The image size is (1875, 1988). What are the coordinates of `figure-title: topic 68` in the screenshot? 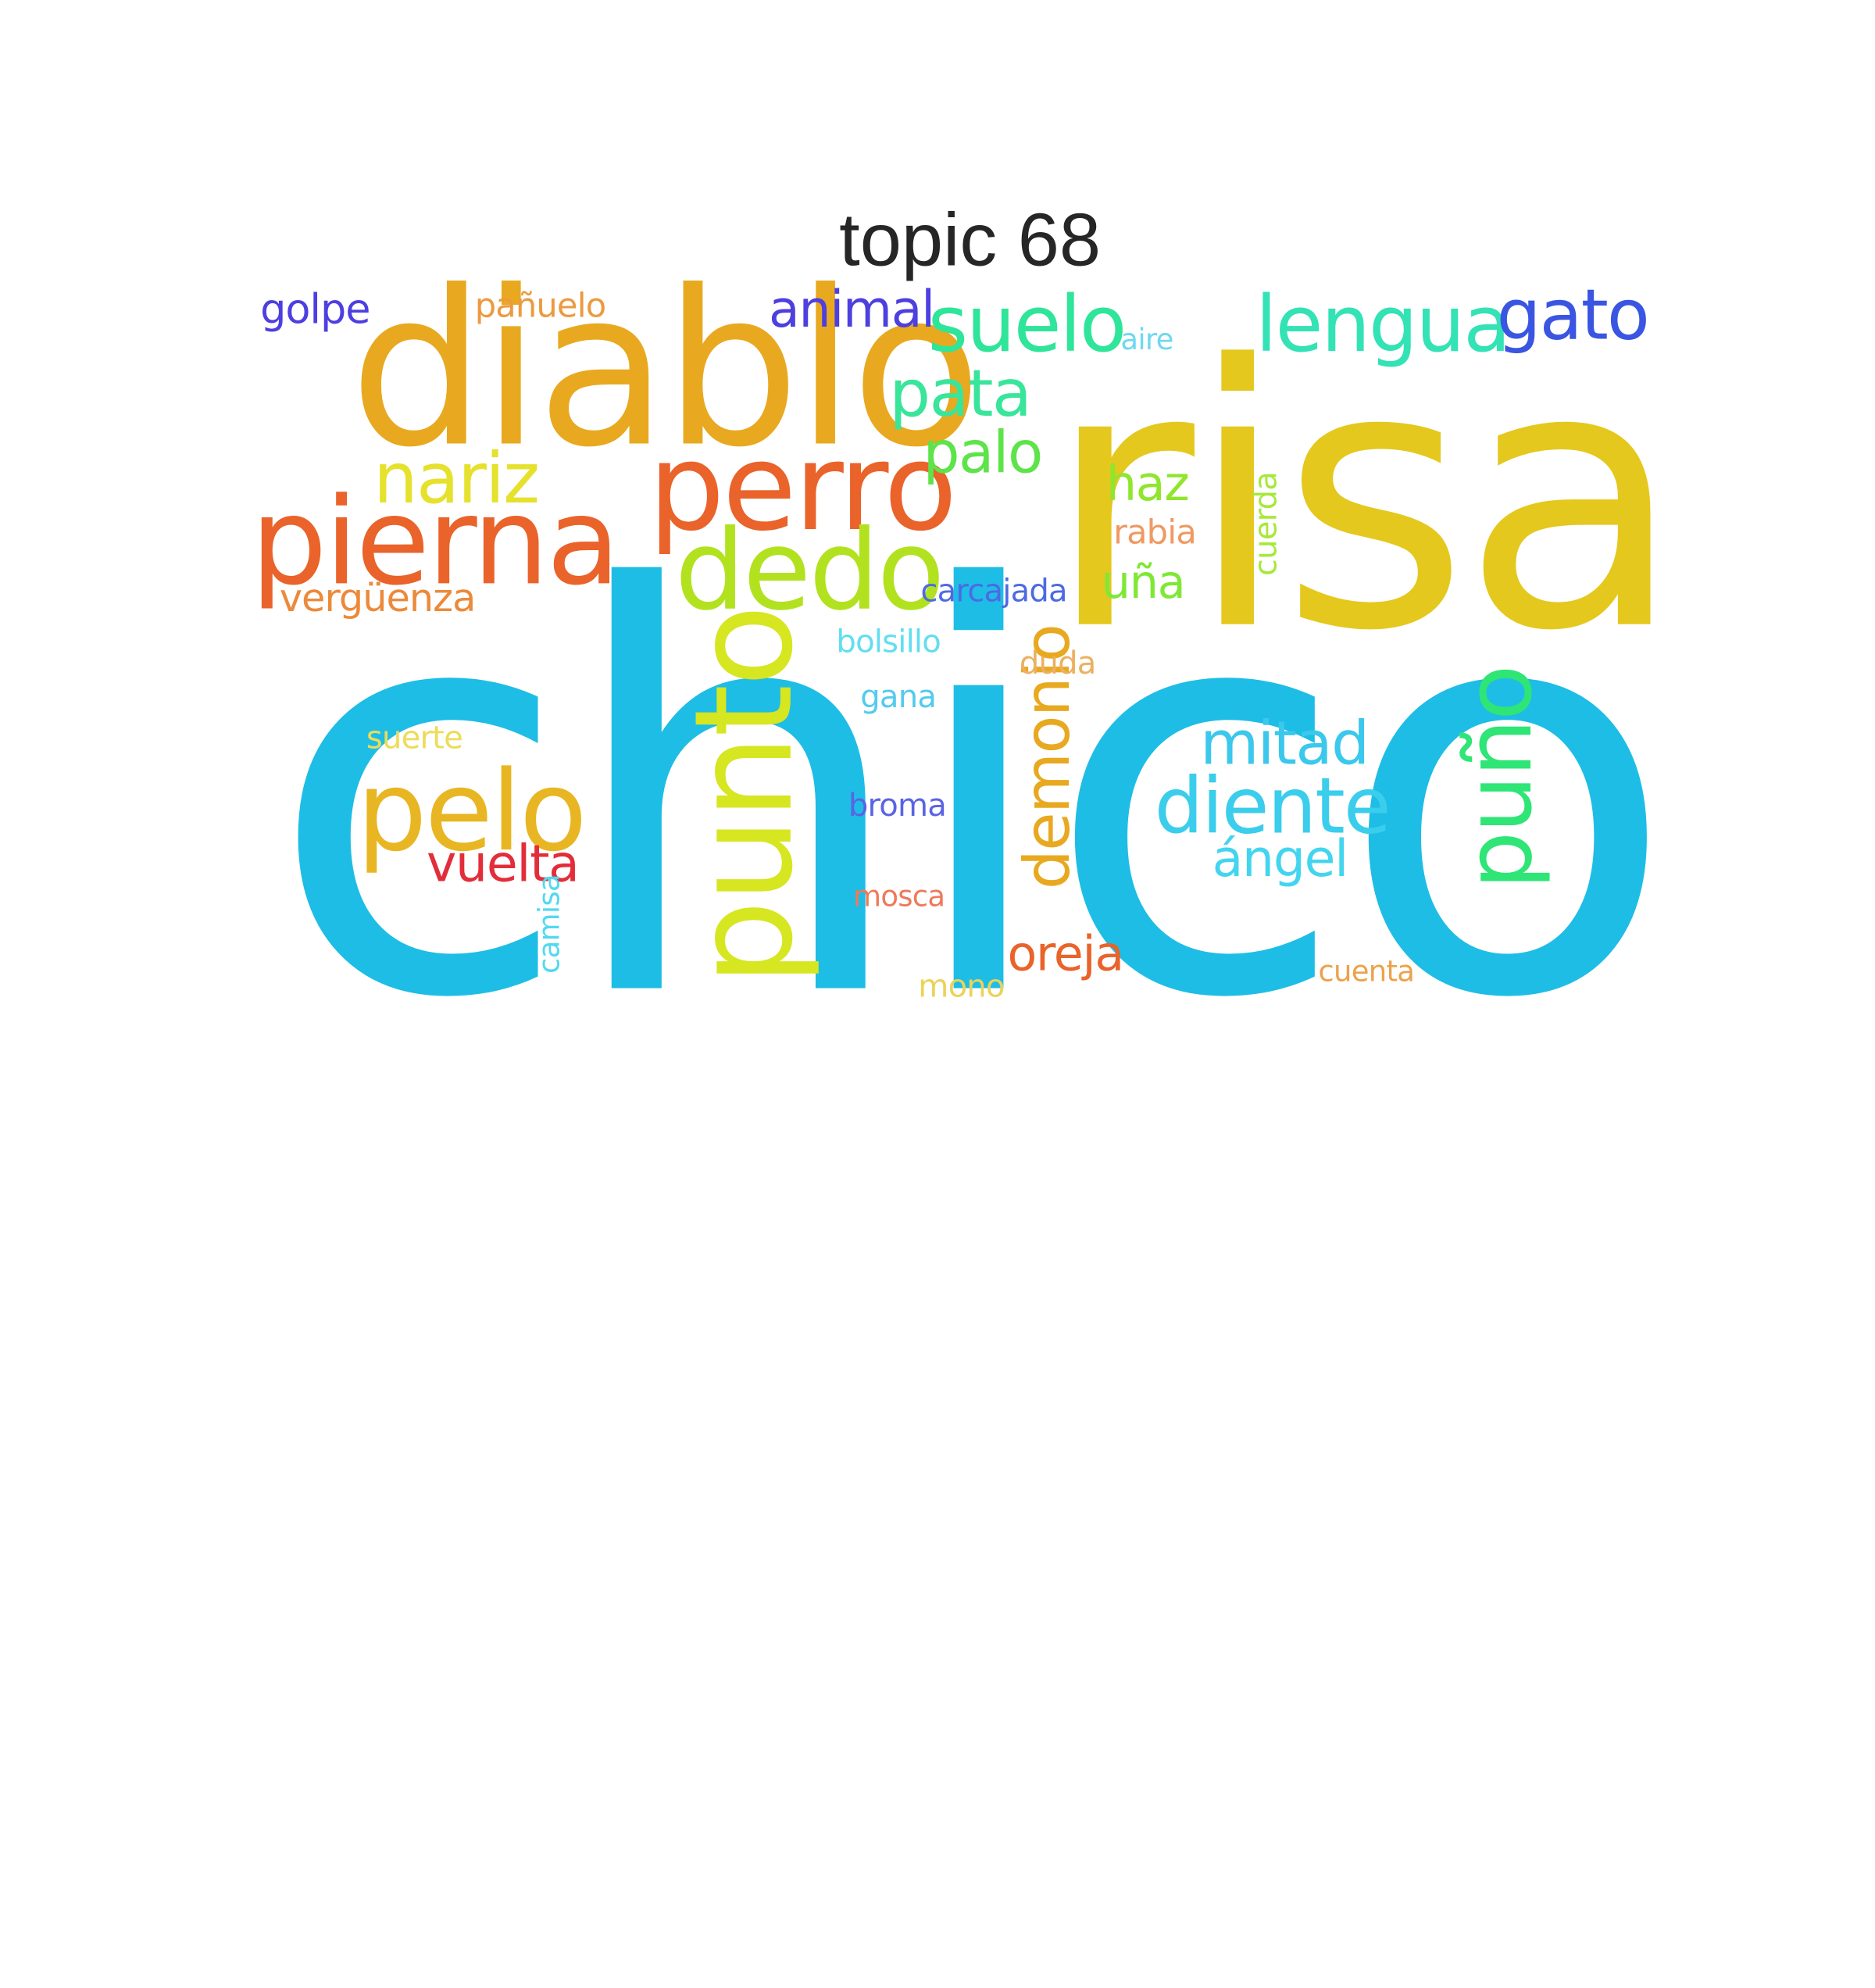 It's located at (970, 240).